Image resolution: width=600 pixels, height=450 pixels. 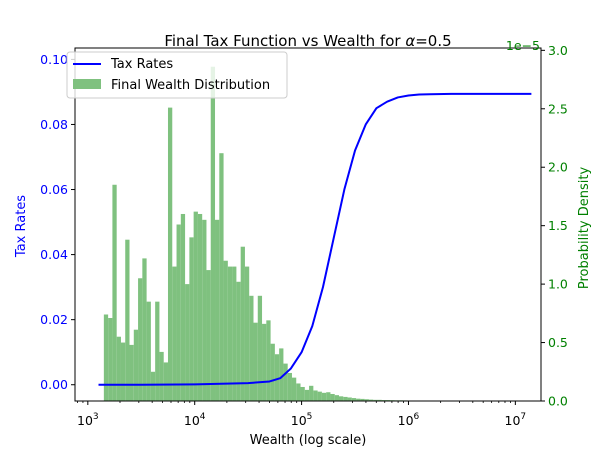 I want to click on legend-label-tax-rates: Tax Rates, so click(x=141, y=64).